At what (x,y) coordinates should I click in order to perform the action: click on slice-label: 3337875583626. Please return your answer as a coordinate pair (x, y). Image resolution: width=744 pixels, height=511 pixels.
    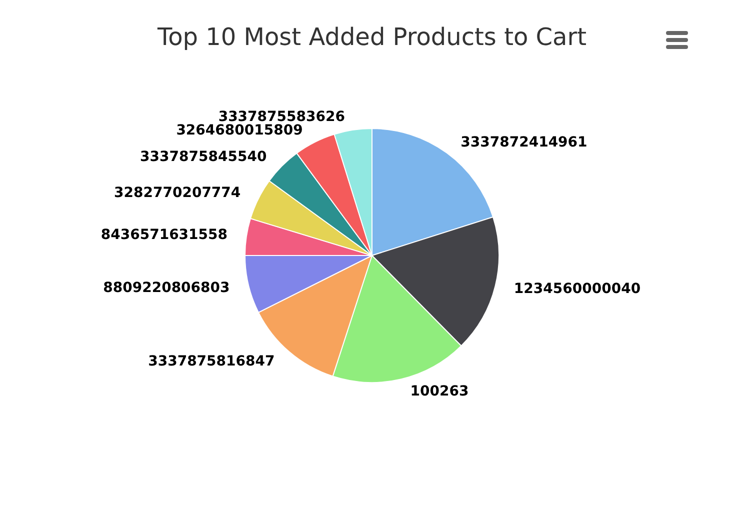
    Looking at the image, I should click on (281, 117).